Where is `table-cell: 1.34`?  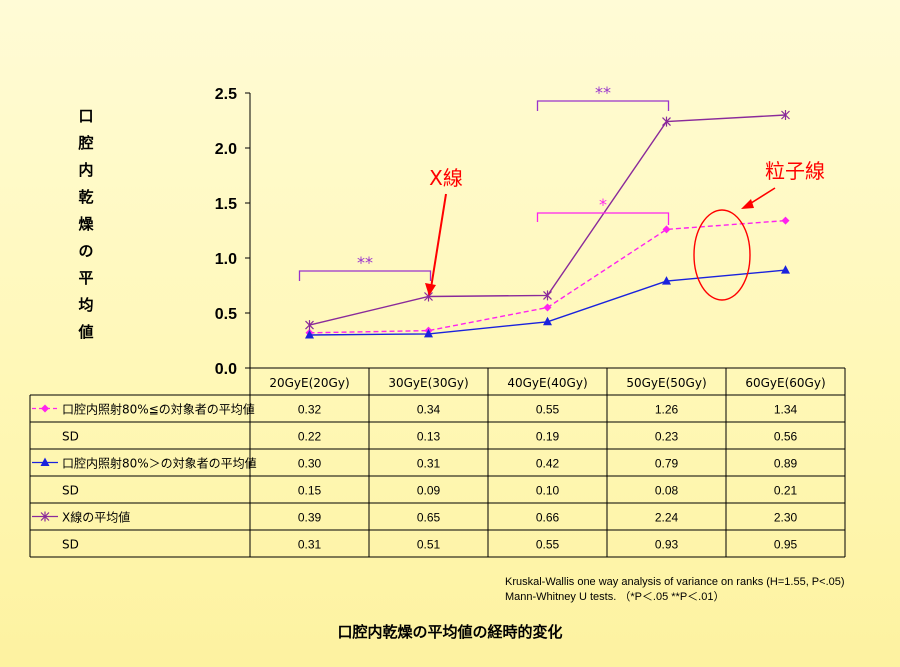
table-cell: 1.34 is located at coordinates (786, 410).